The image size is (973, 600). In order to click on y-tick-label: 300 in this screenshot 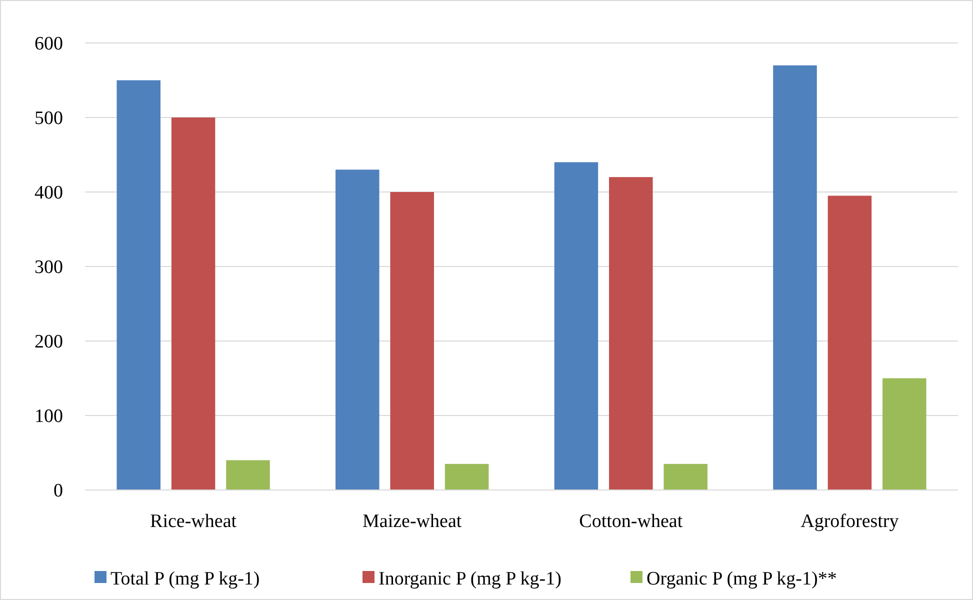, I will do `click(48, 267)`.